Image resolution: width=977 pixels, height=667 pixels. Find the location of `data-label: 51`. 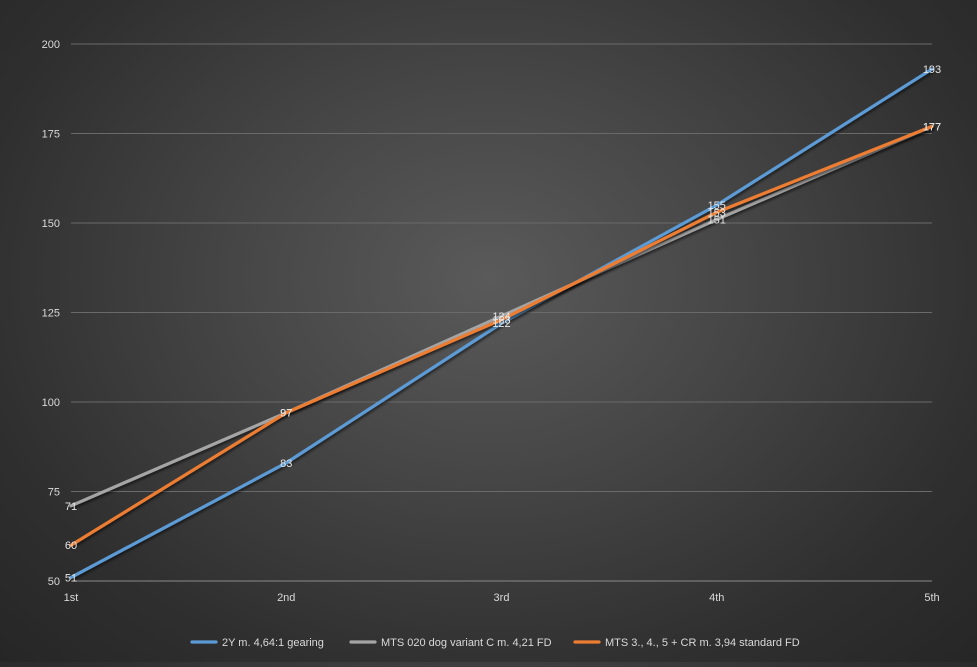

data-label: 51 is located at coordinates (71, 578).